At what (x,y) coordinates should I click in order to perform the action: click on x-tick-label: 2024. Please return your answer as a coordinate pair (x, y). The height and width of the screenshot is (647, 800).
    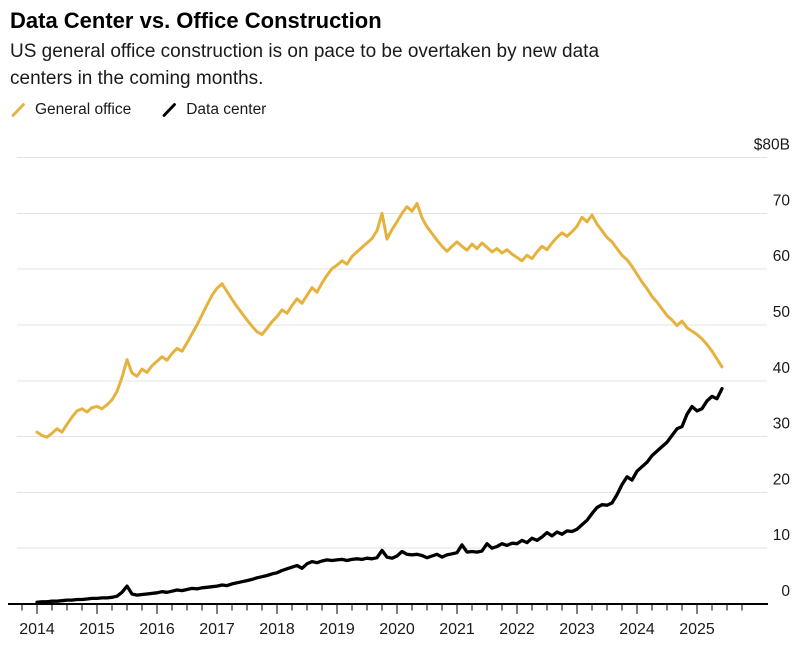
    Looking at the image, I should click on (637, 629).